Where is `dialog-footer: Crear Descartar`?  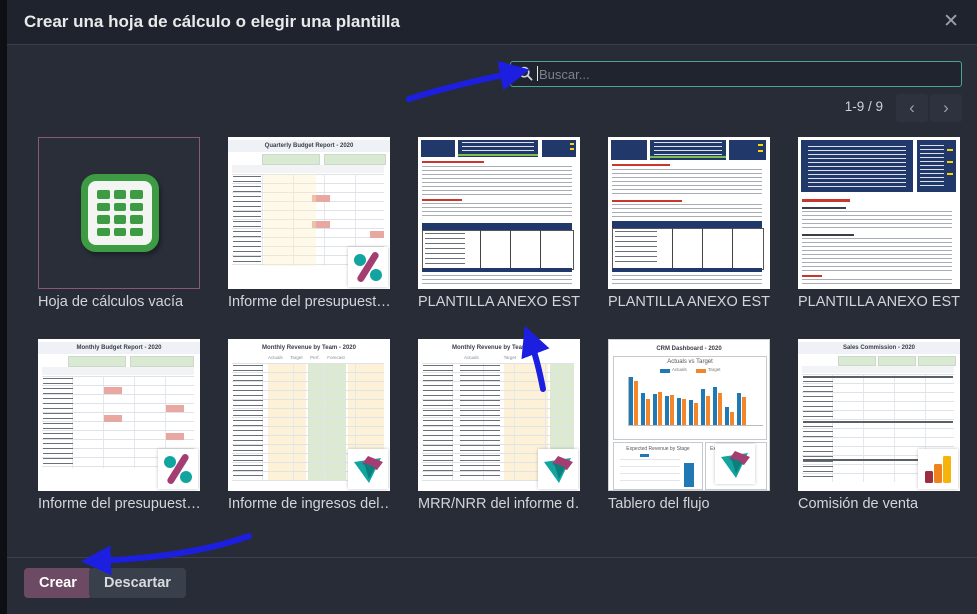
dialog-footer: Crear Descartar is located at coordinates (492, 585).